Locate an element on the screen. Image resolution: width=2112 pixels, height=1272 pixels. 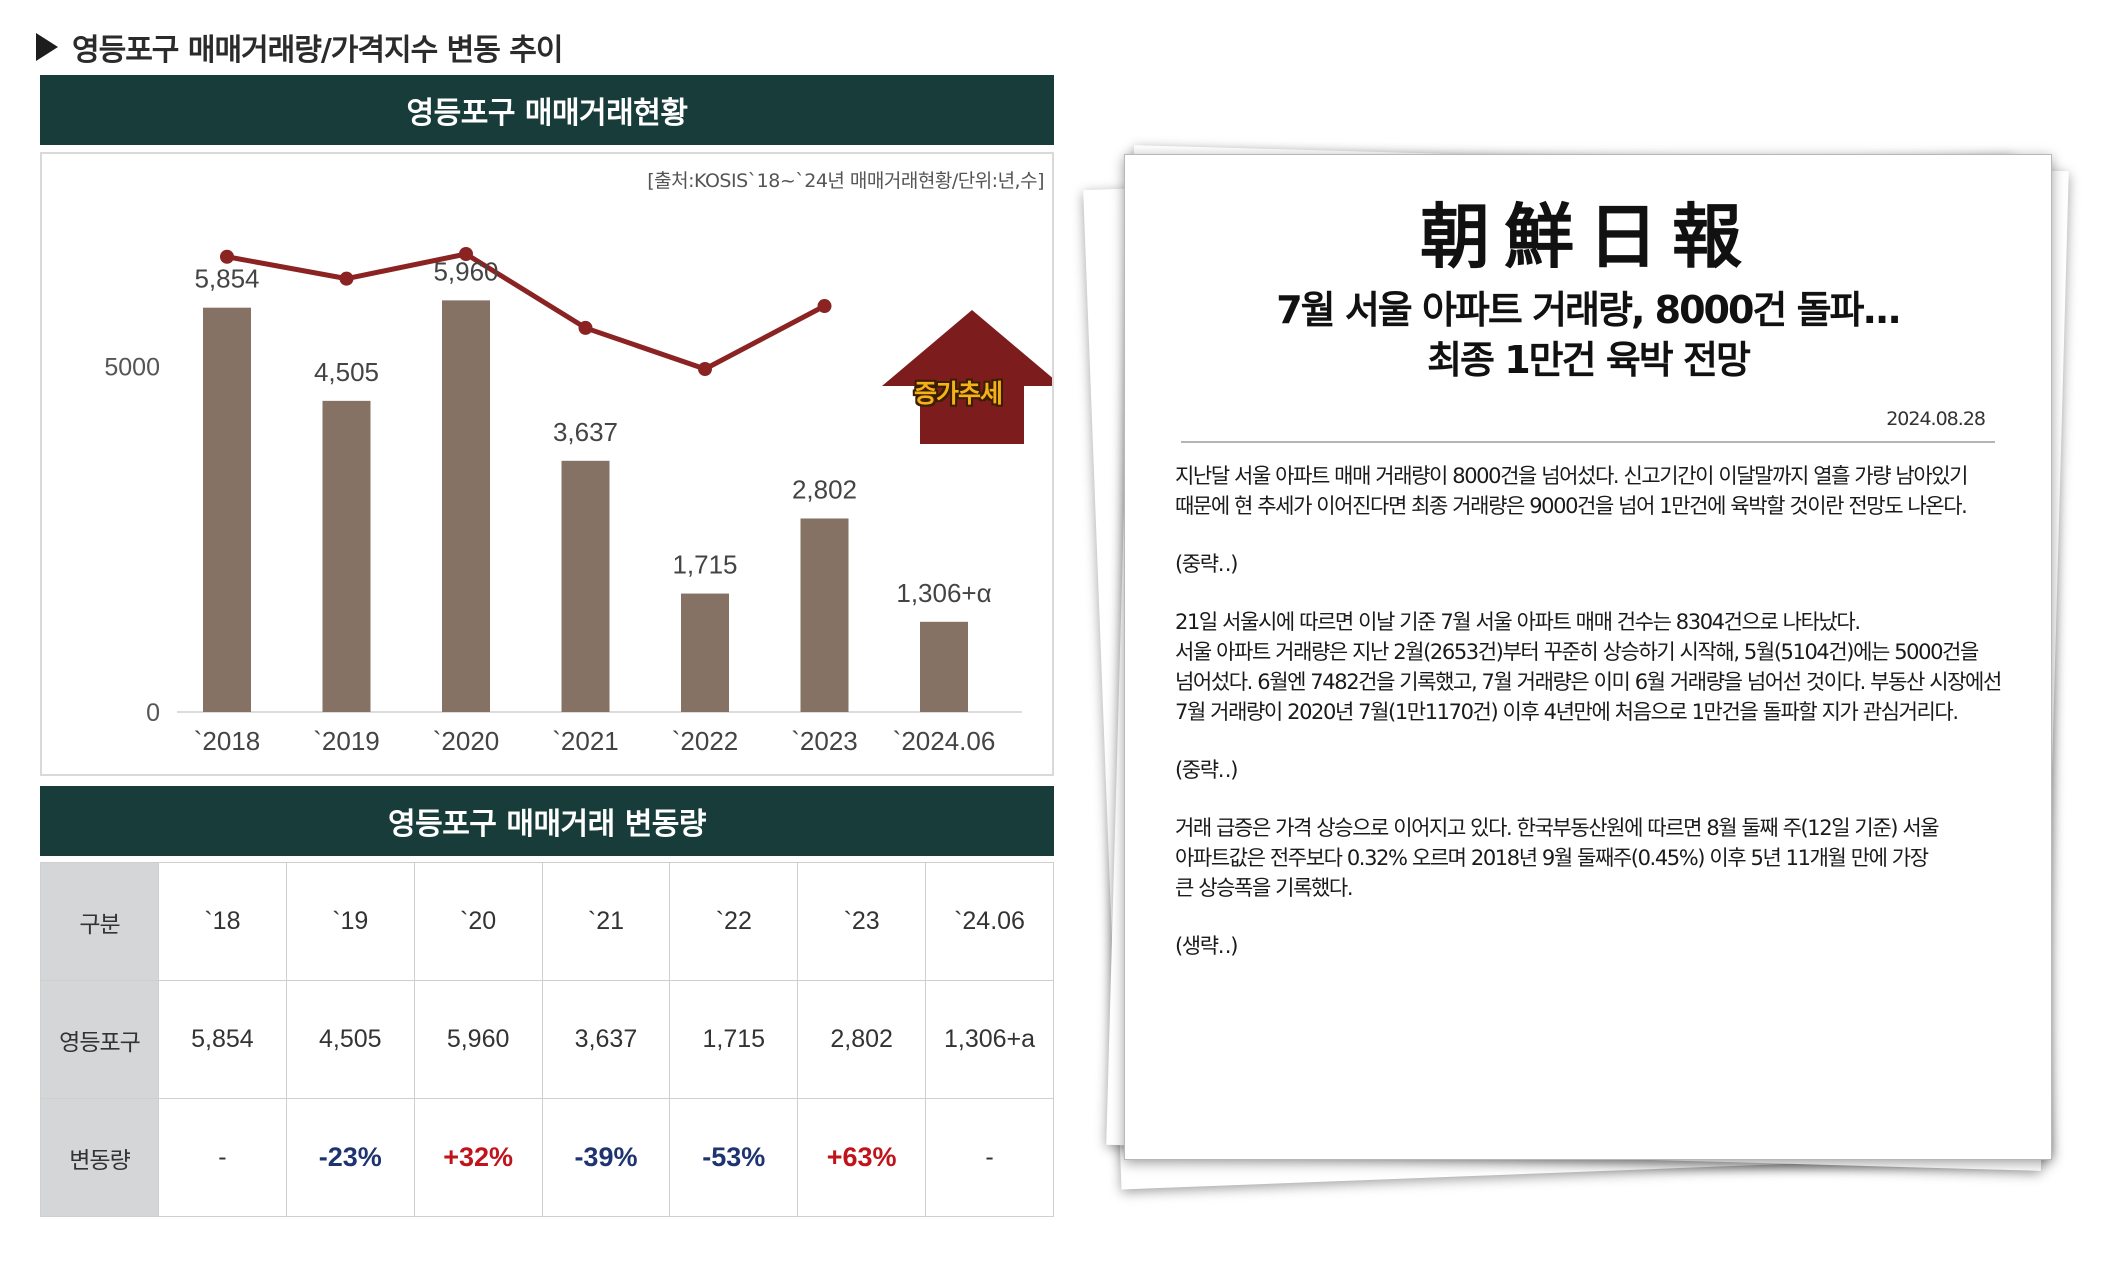
table-cell: 1,715 is located at coordinates (734, 1039).